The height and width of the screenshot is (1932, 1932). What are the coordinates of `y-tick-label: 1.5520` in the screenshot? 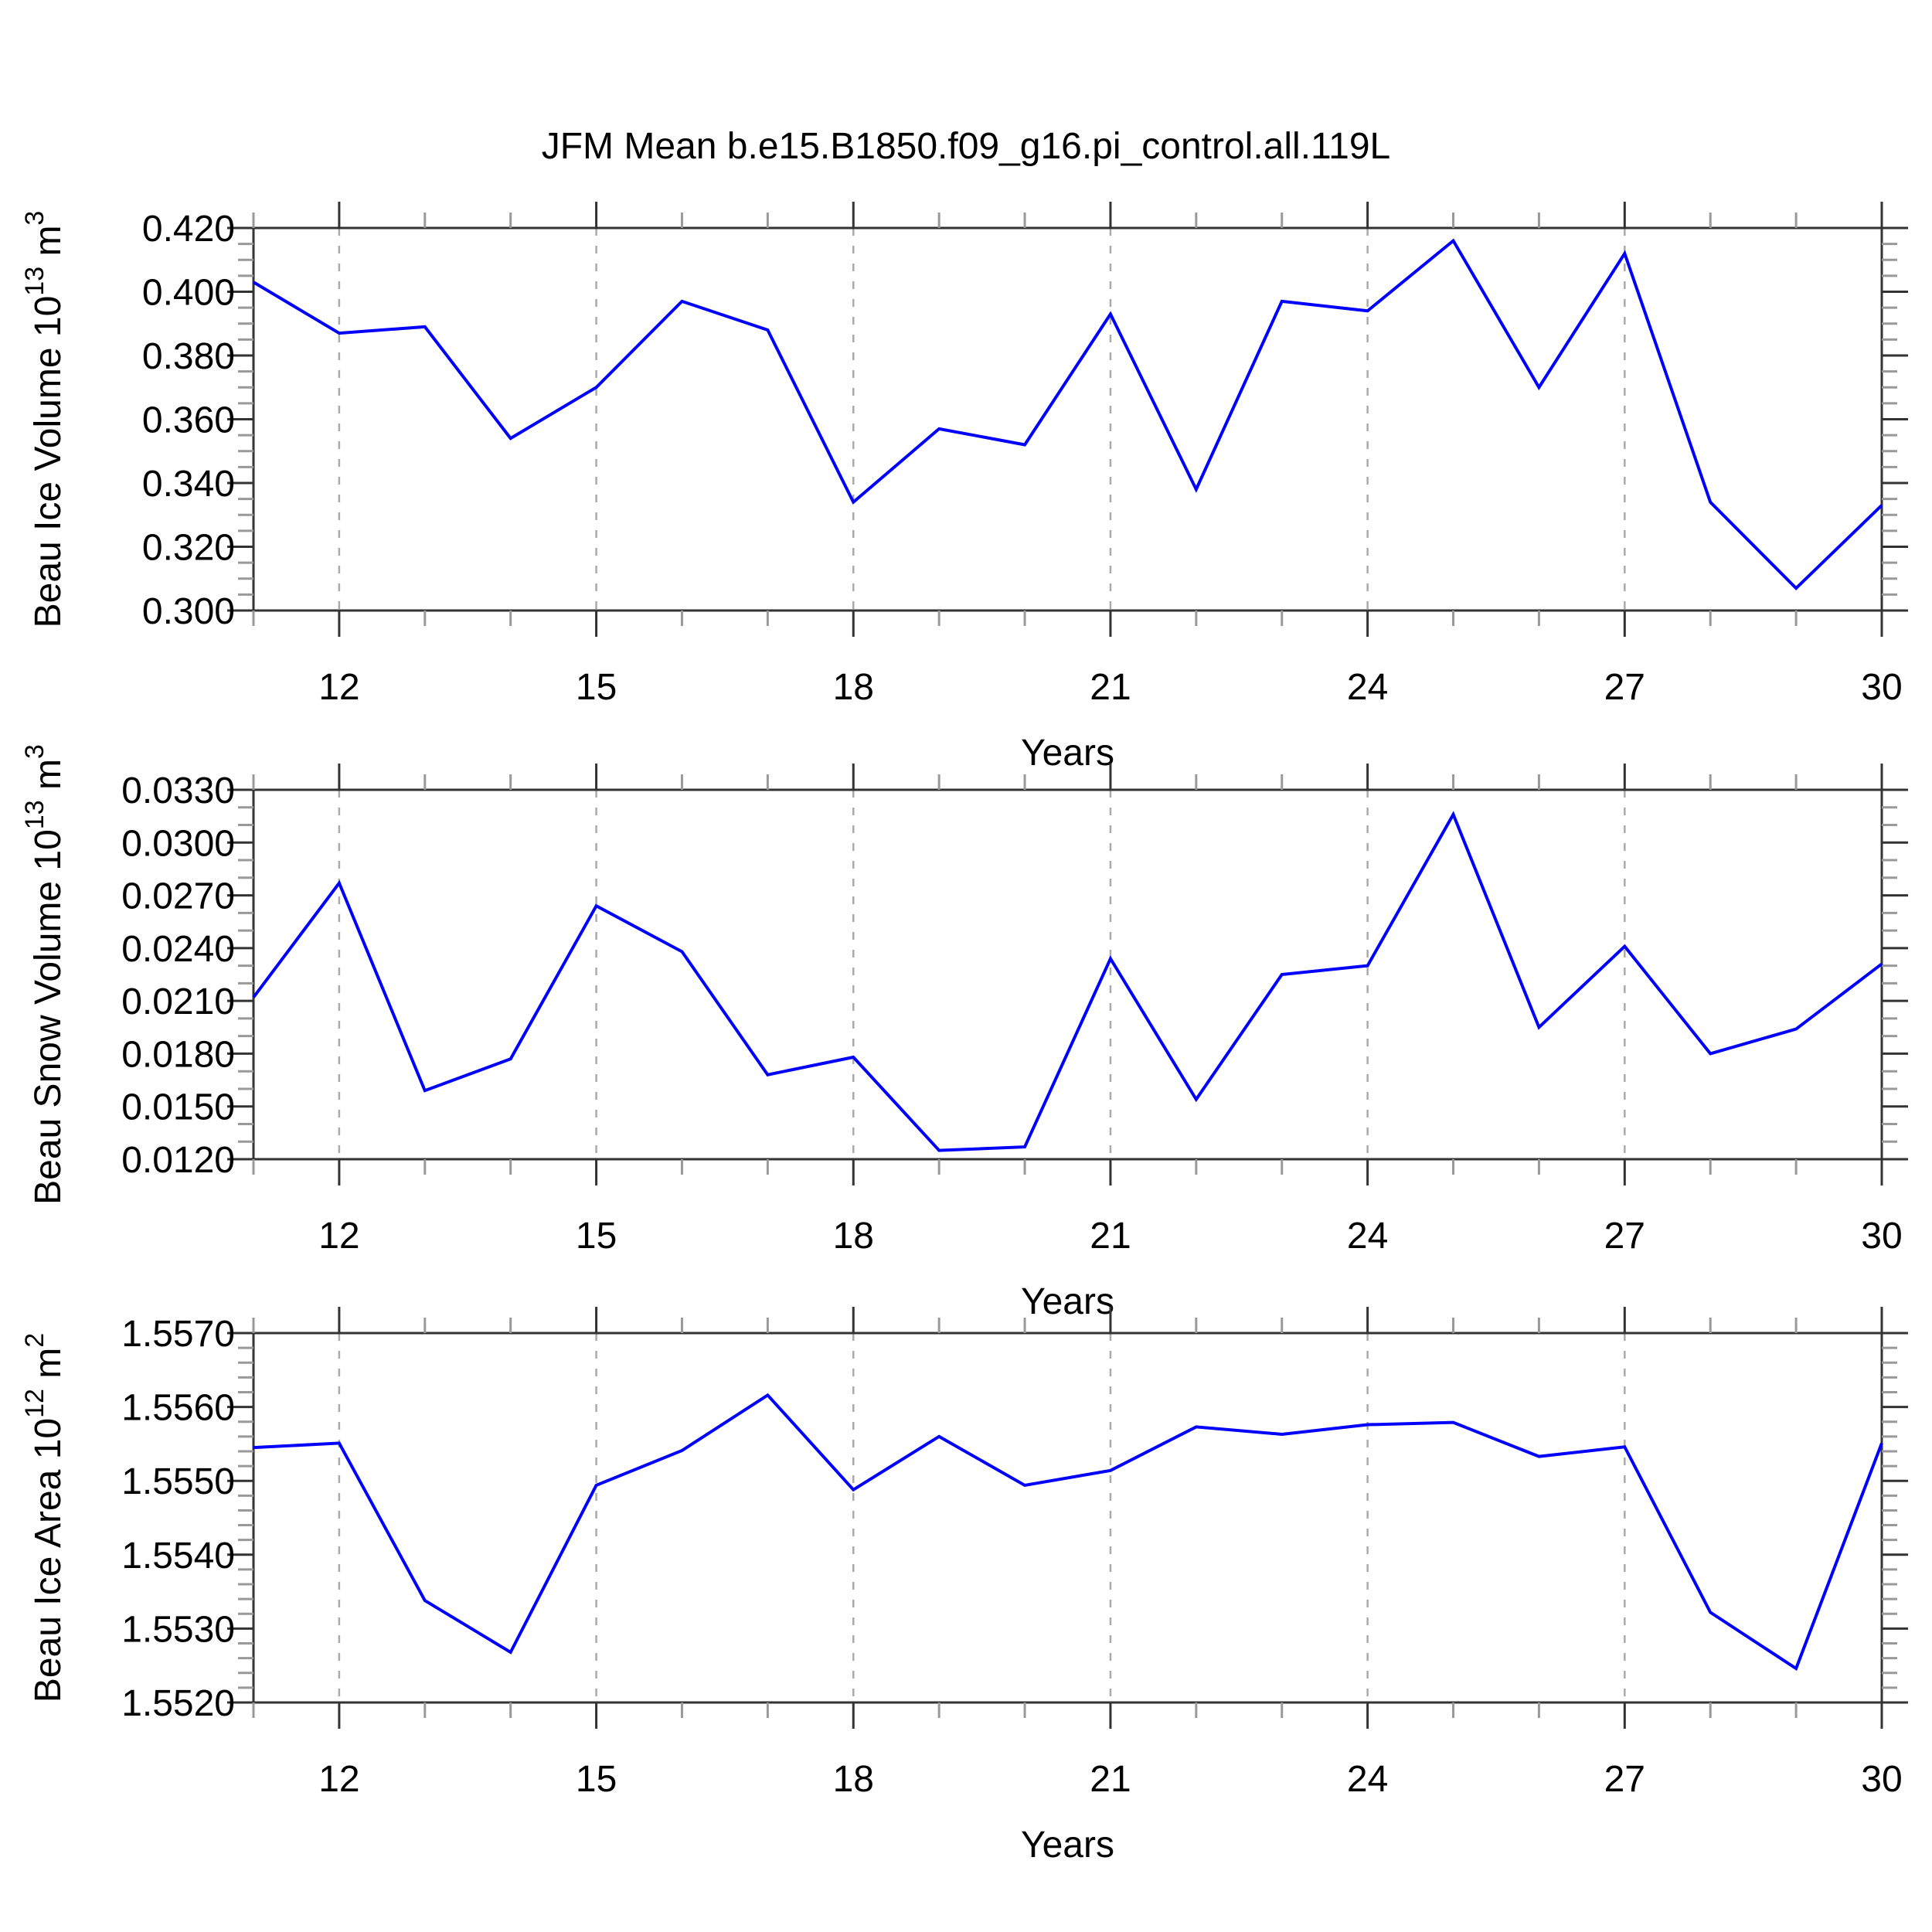 It's located at (178, 1703).